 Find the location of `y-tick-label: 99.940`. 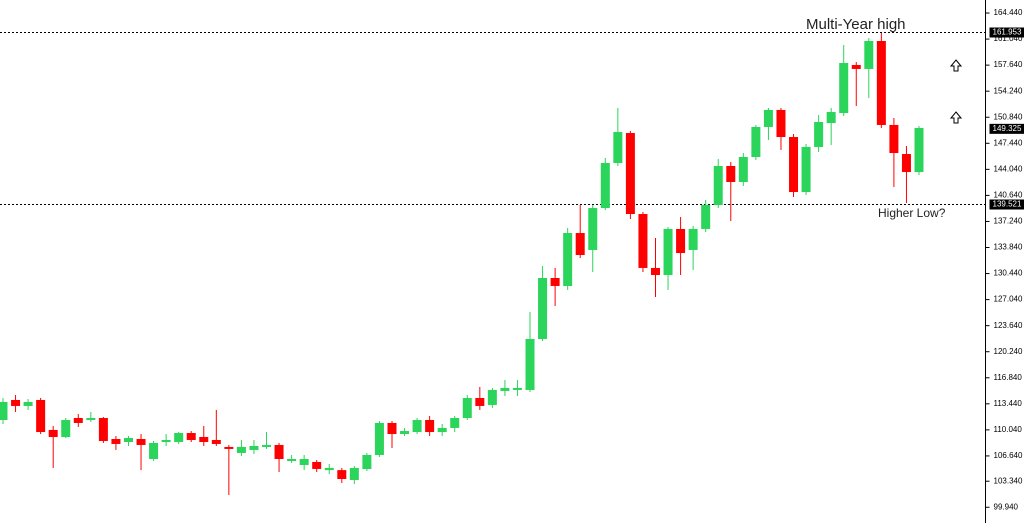

y-tick-label: 99.940 is located at coordinates (1006, 506).